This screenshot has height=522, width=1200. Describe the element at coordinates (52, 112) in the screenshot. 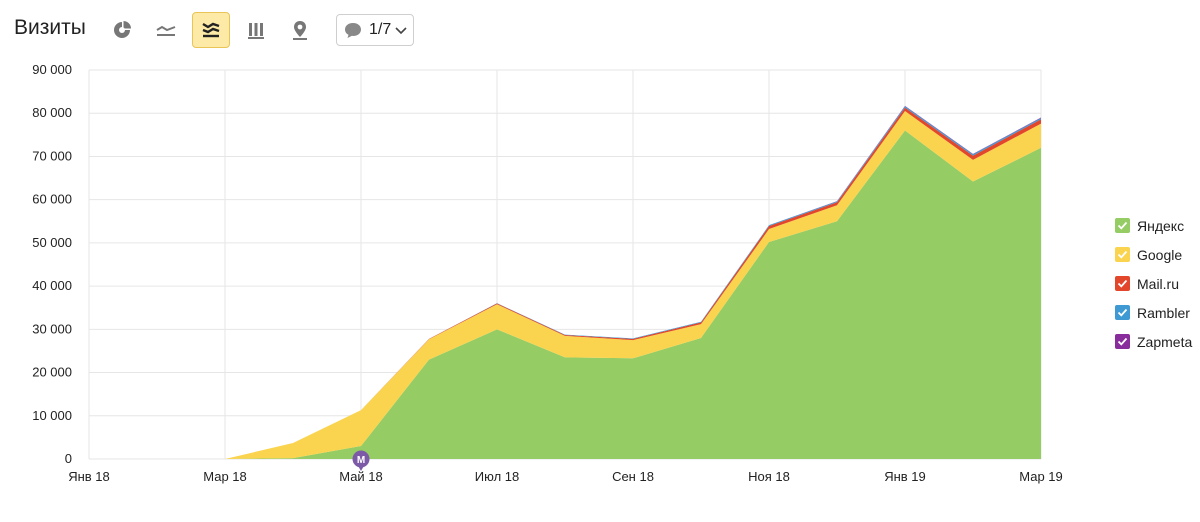

I see `y-tick-label: 80 000` at that location.